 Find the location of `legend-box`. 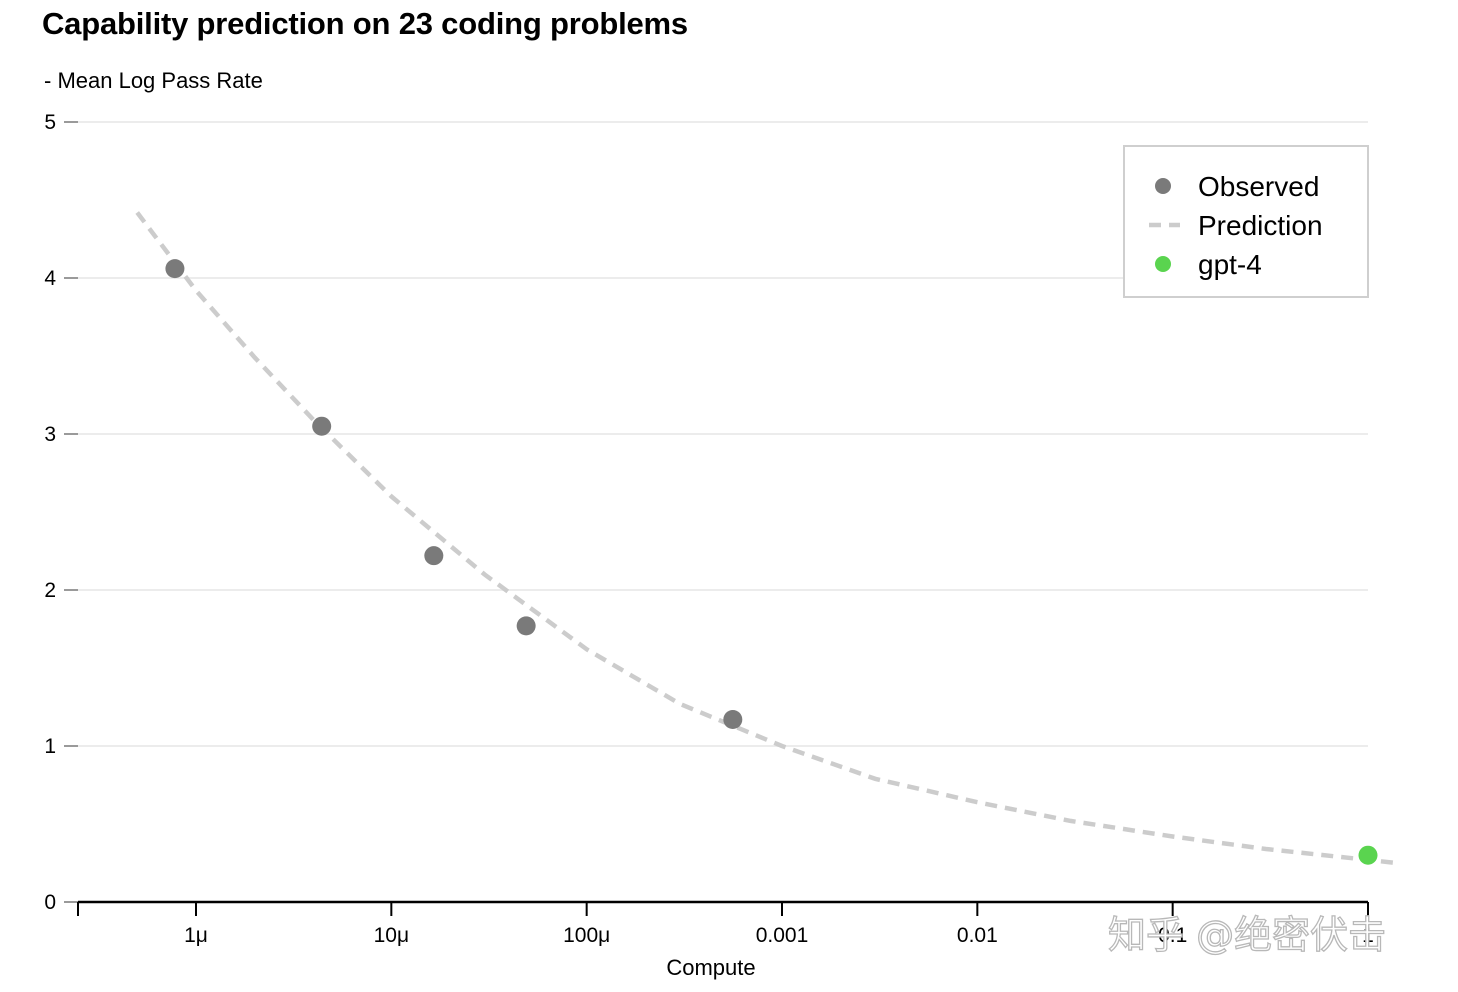

legend-box is located at coordinates (1246, 221).